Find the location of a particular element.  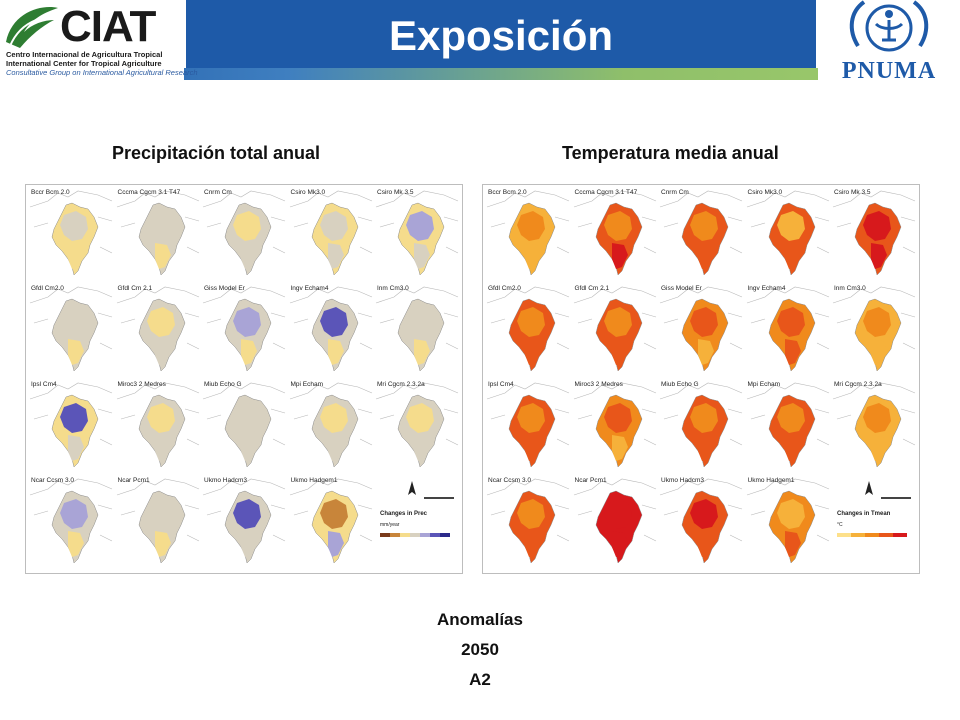

map-cell: Ingv Echam4 is located at coordinates (331, 330).